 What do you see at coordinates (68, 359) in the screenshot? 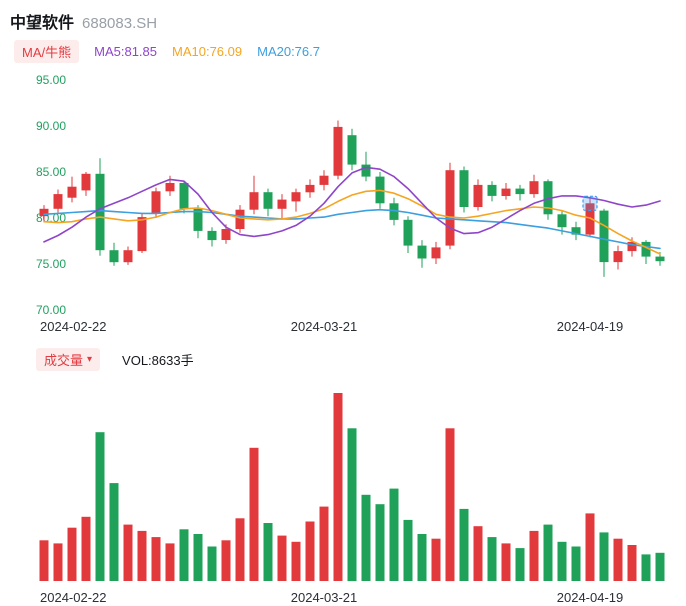
I see `volume-type-badge: 成交量 ▾` at bounding box center [68, 359].